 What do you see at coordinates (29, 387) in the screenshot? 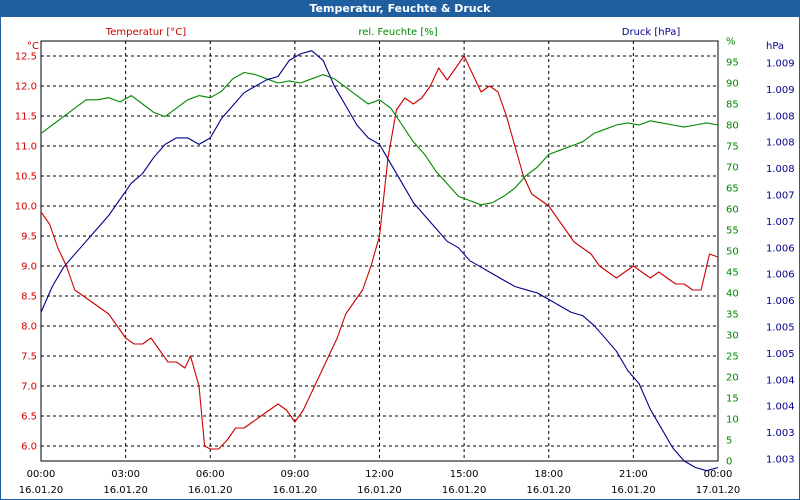
I see `y-tick-label-temperature: 7.0` at bounding box center [29, 387].